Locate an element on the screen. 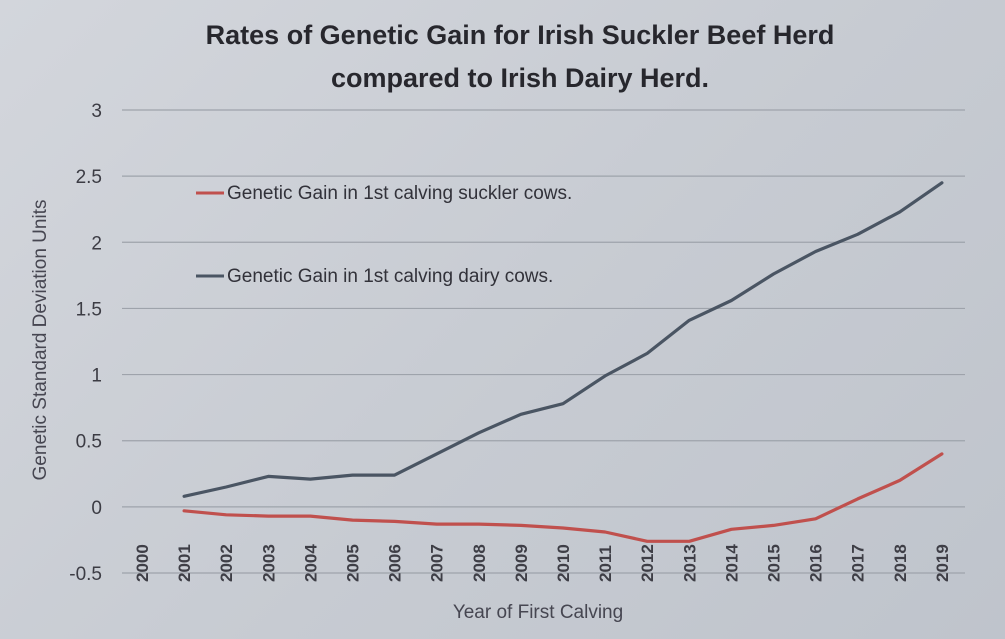 The image size is (1005, 639). x-tick-label: 2015 is located at coordinates (774, 563).